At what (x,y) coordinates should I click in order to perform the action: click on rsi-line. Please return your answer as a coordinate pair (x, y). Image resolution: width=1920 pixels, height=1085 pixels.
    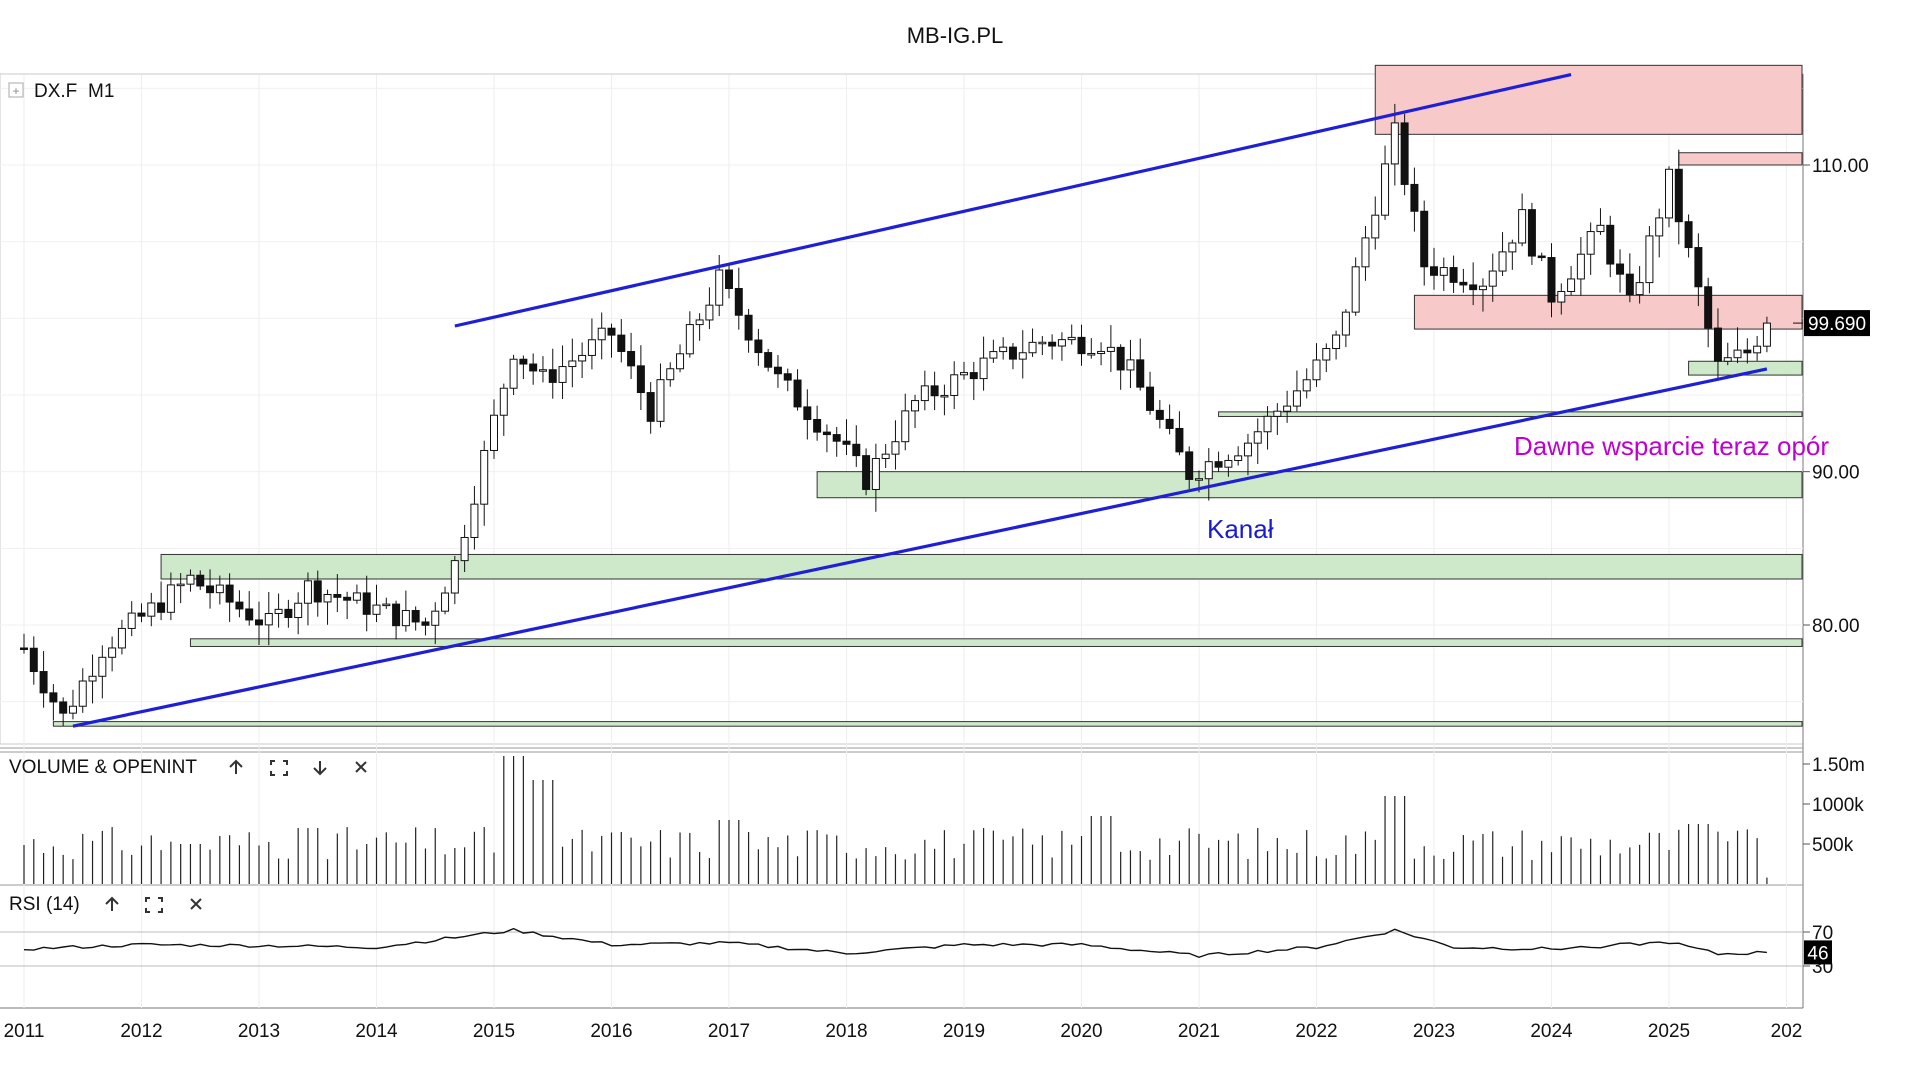
    Looking at the image, I should click on (895, 943).